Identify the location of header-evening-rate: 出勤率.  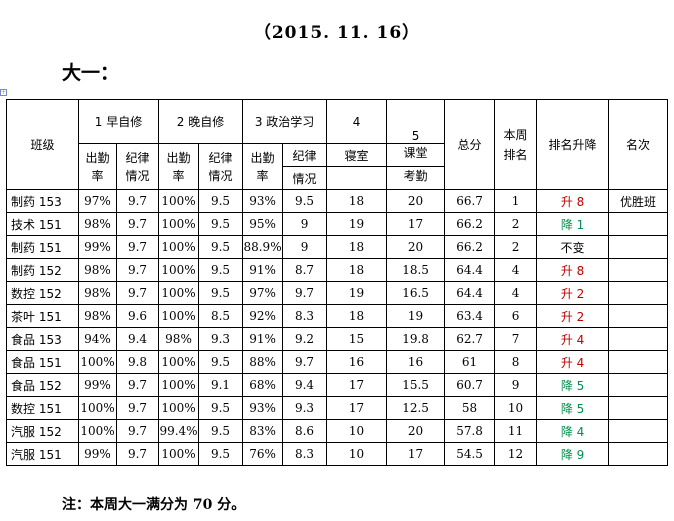
(179, 166).